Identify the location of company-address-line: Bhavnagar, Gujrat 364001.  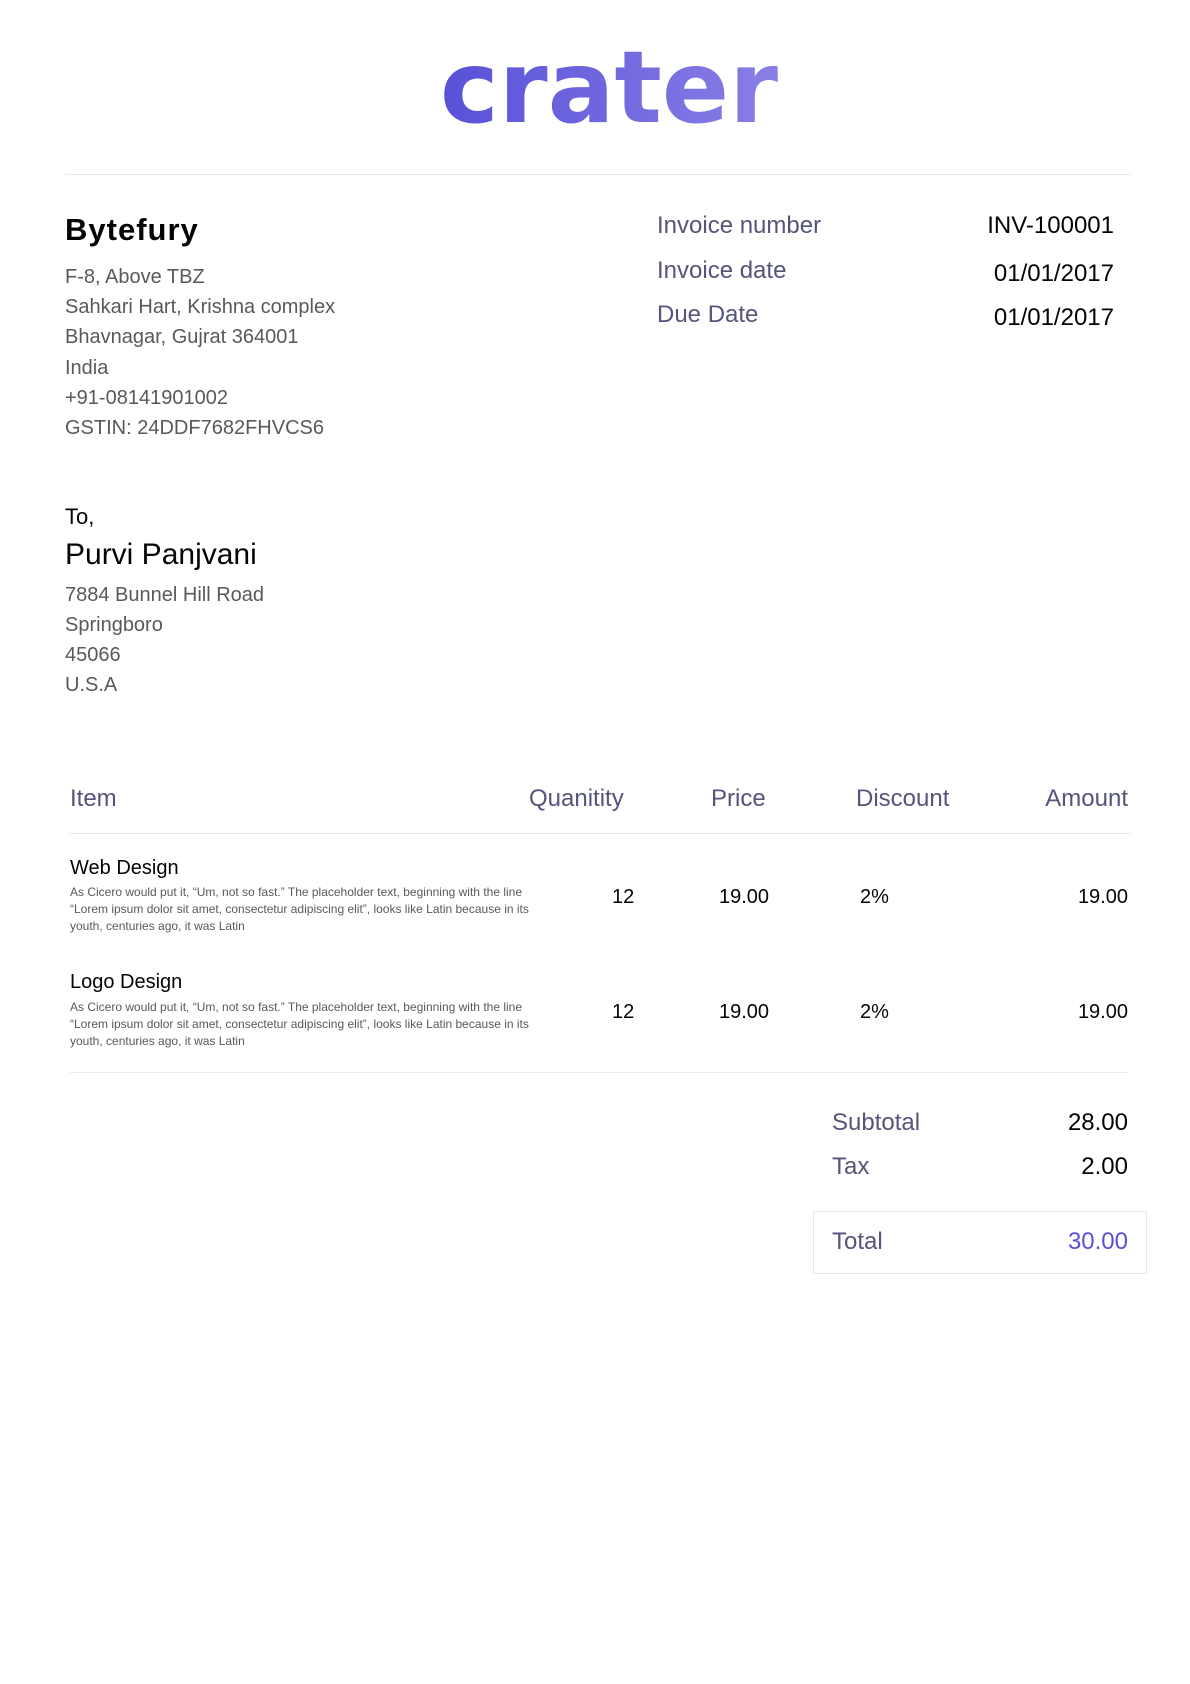
(182, 337).